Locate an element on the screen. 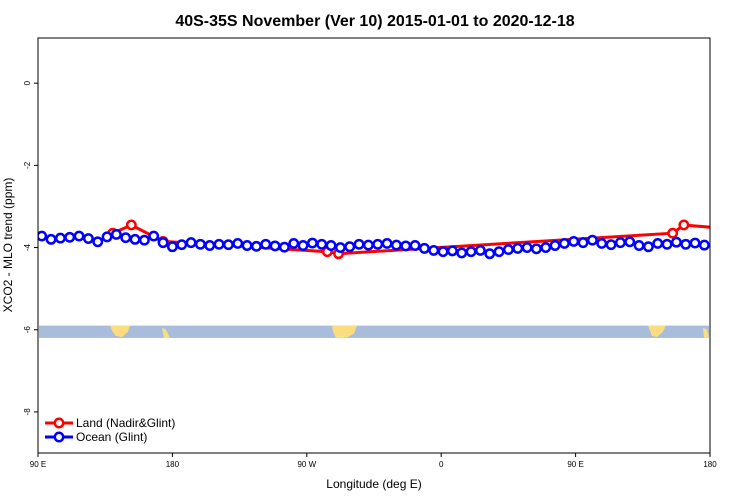  y-axis: 0 -2 -4 -6 -8 is located at coordinates (30, 247).